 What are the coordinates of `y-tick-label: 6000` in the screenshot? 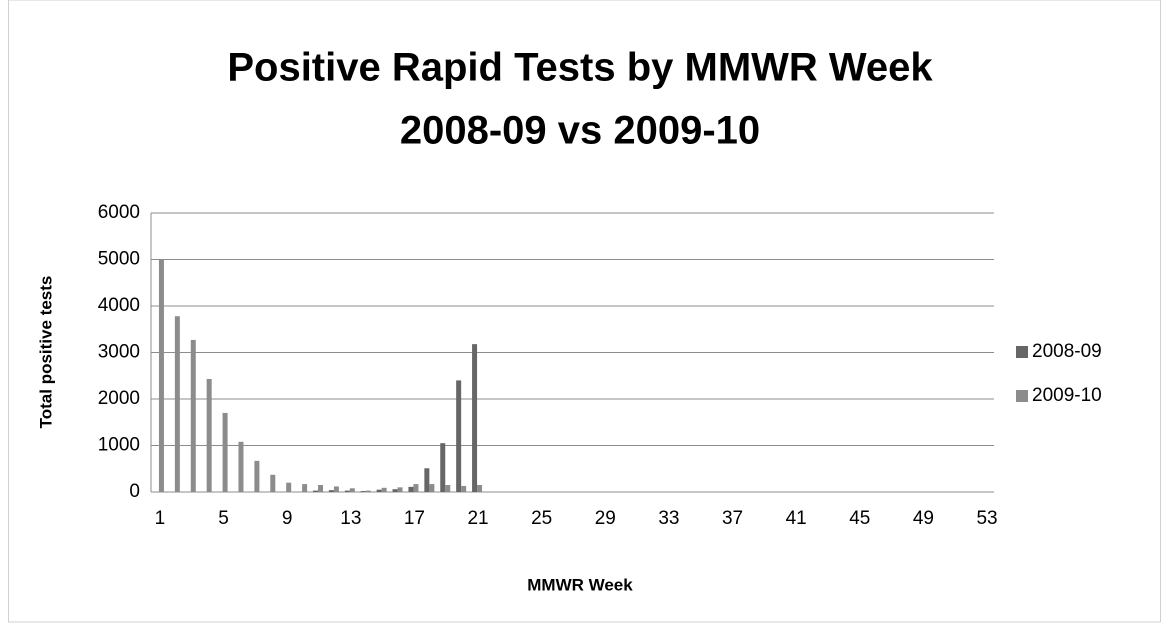 It's located at (119, 212).